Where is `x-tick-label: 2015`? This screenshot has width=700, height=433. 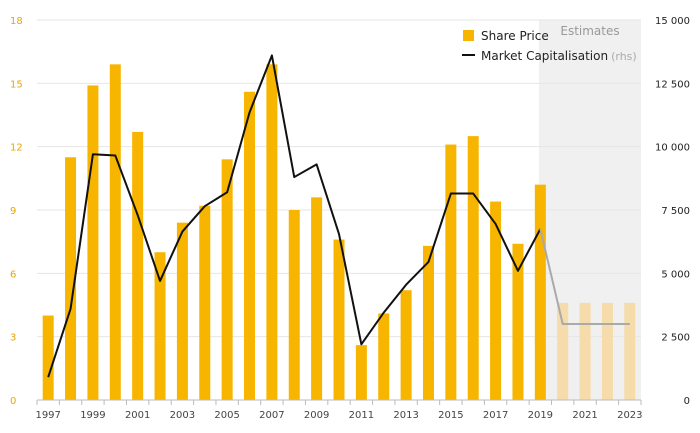
x-tick-label: 2015 is located at coordinates (450, 415).